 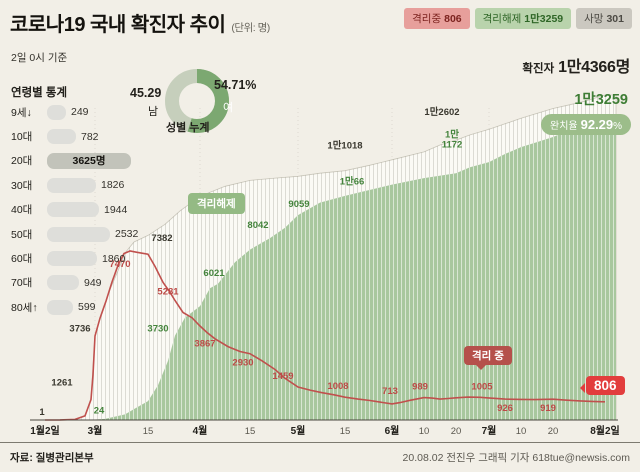 What do you see at coordinates (344, 146) in the screenshot?
I see `value-label: 1만1018` at bounding box center [344, 146].